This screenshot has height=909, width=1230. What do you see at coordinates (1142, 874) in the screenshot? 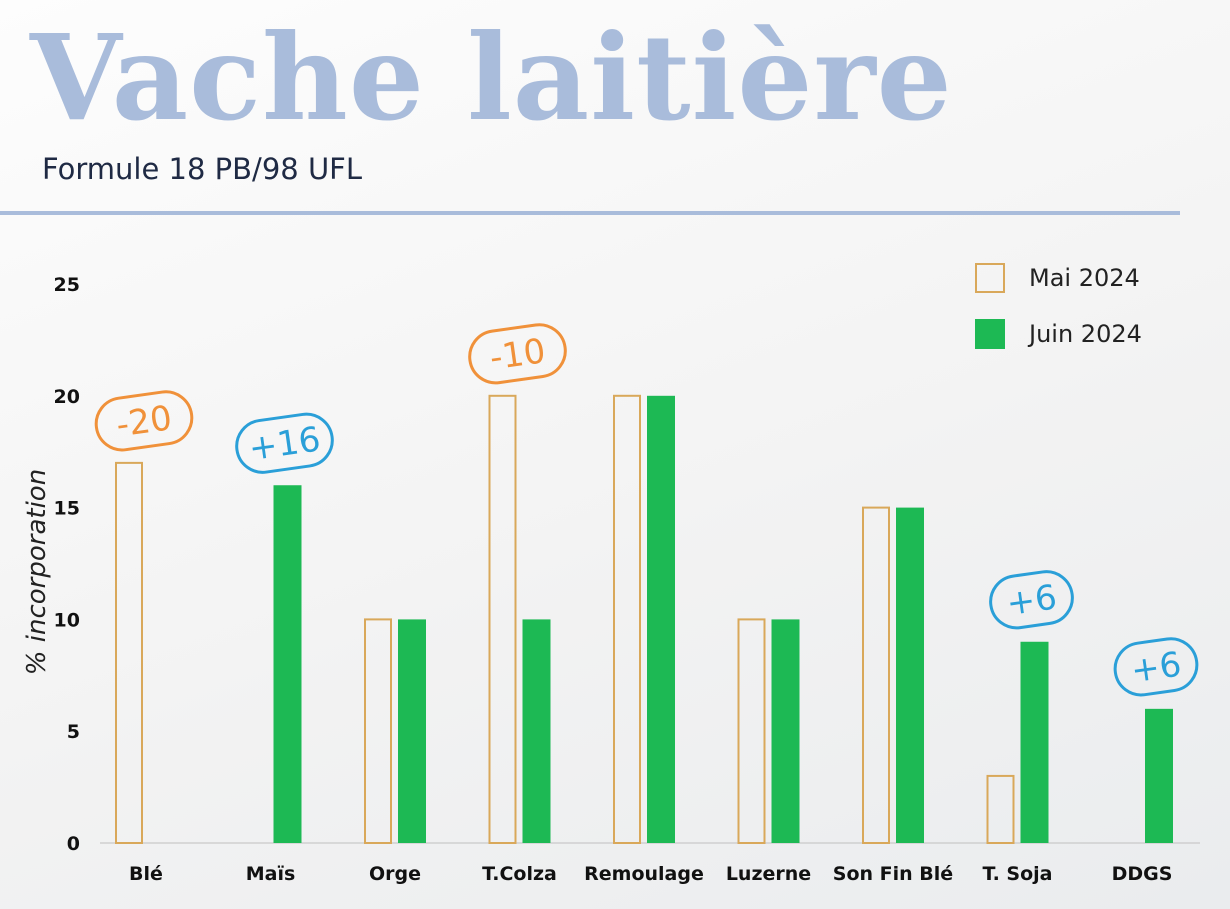
I see `x-tick-label: DDGS` at bounding box center [1142, 874].